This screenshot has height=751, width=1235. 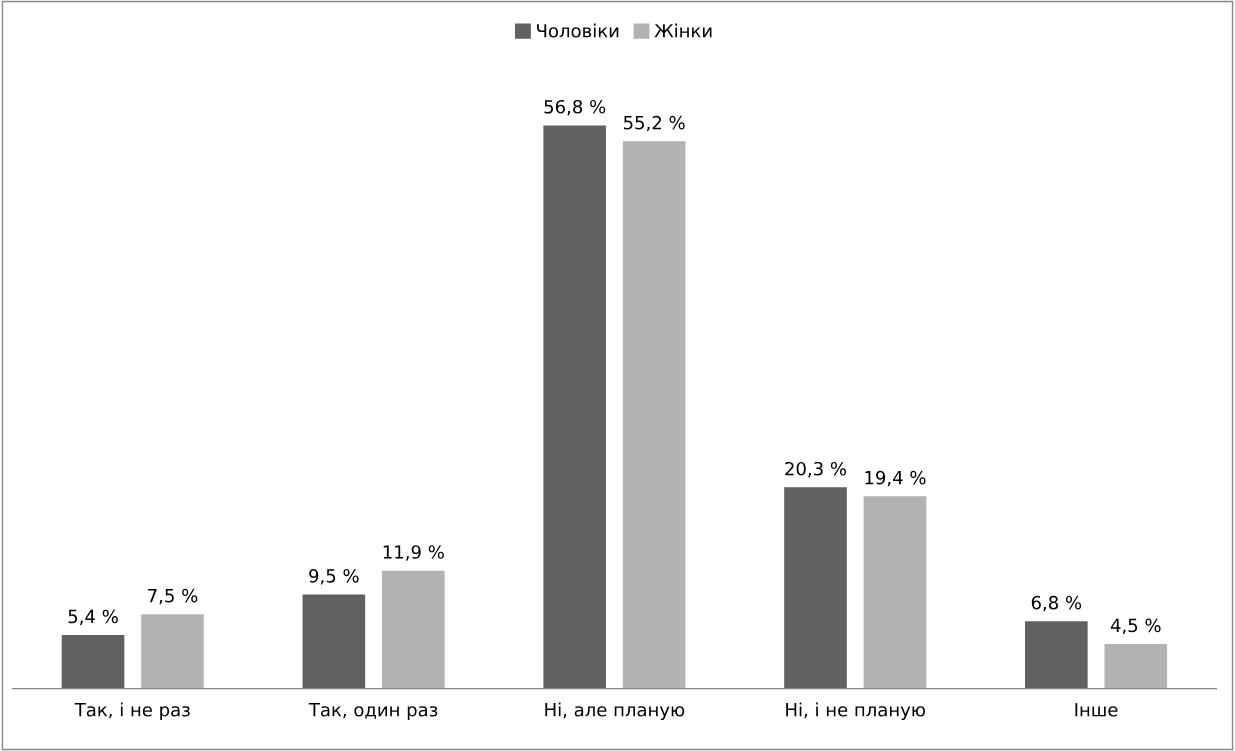 What do you see at coordinates (132, 711) in the screenshot?
I see `x-tick-label: Так, і не раз` at bounding box center [132, 711].